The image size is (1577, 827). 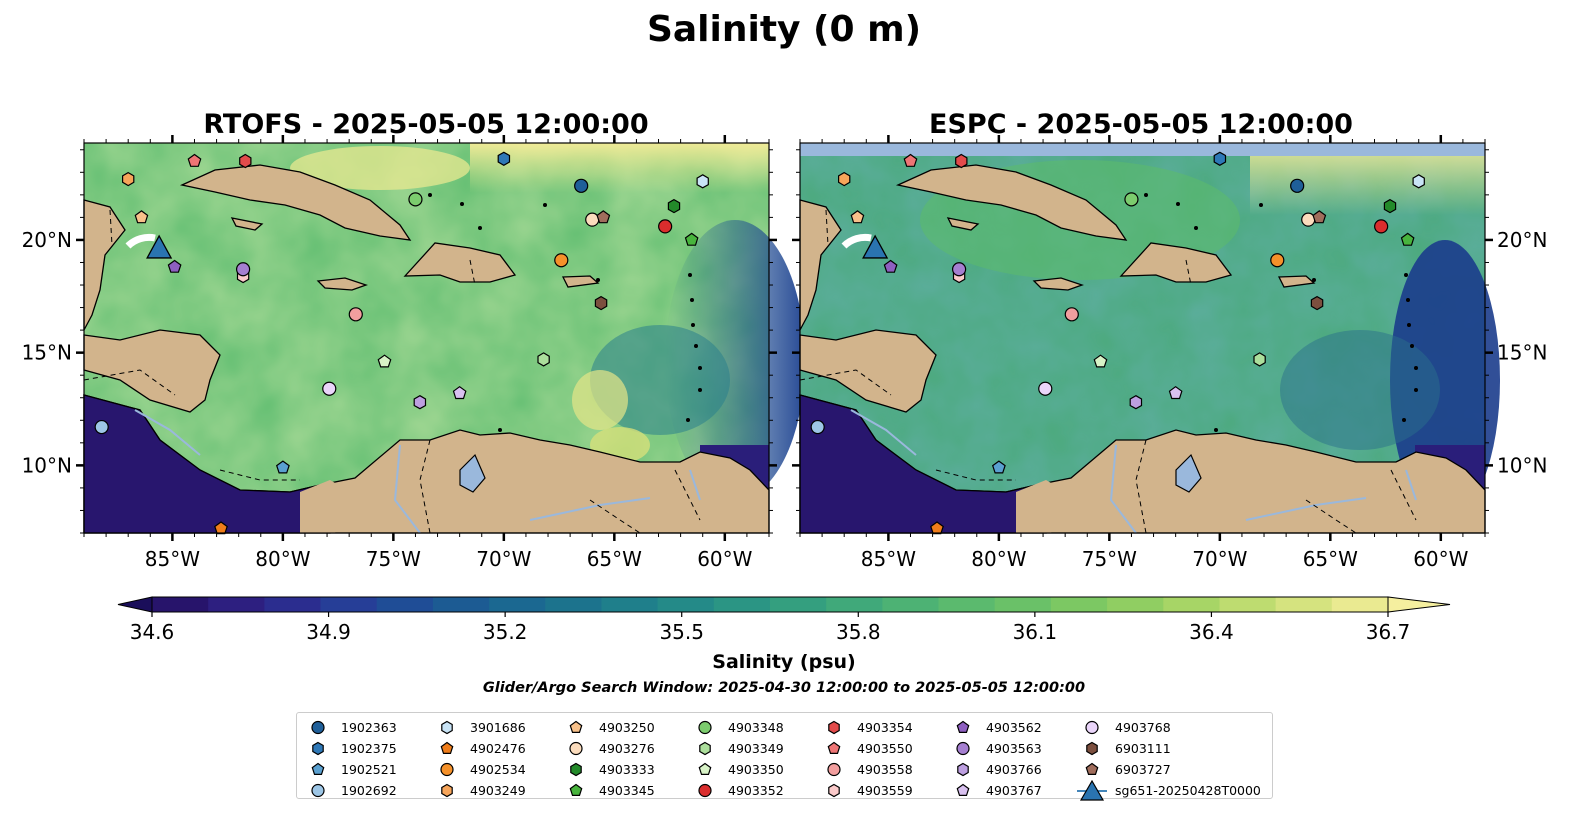 What do you see at coordinates (498, 727) in the screenshot?
I see `legend-label: 3901686` at bounding box center [498, 727].